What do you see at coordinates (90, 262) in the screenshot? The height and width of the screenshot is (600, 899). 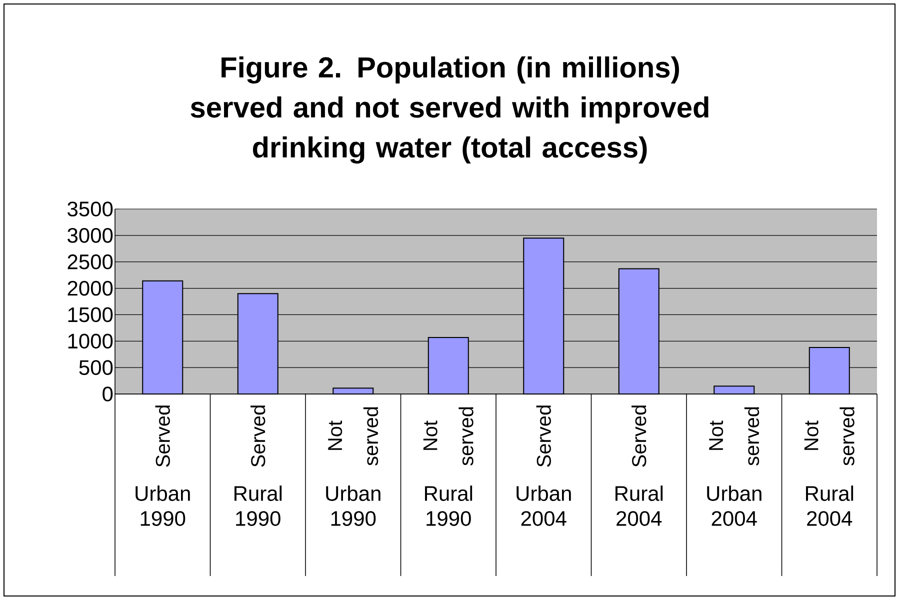 I see `y-tick-label: 2500` at bounding box center [90, 262].